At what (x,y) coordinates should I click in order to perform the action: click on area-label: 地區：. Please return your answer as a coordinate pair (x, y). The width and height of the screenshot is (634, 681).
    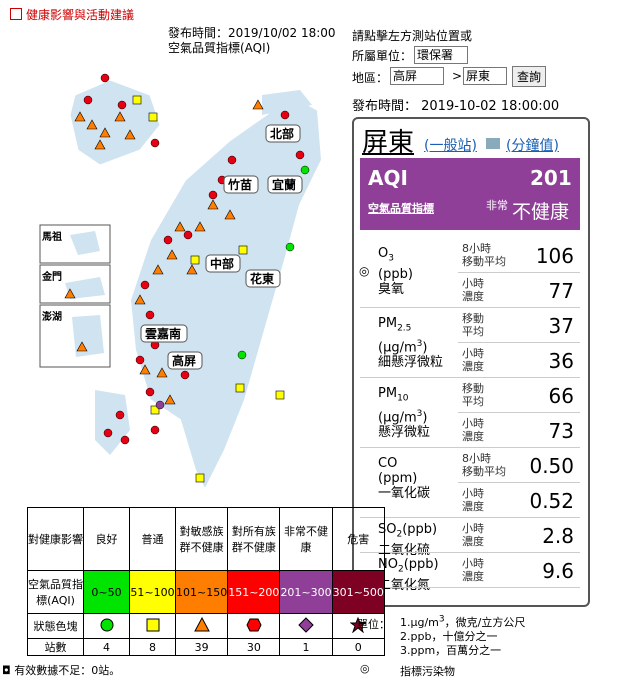
    Looking at the image, I should click on (370, 78).